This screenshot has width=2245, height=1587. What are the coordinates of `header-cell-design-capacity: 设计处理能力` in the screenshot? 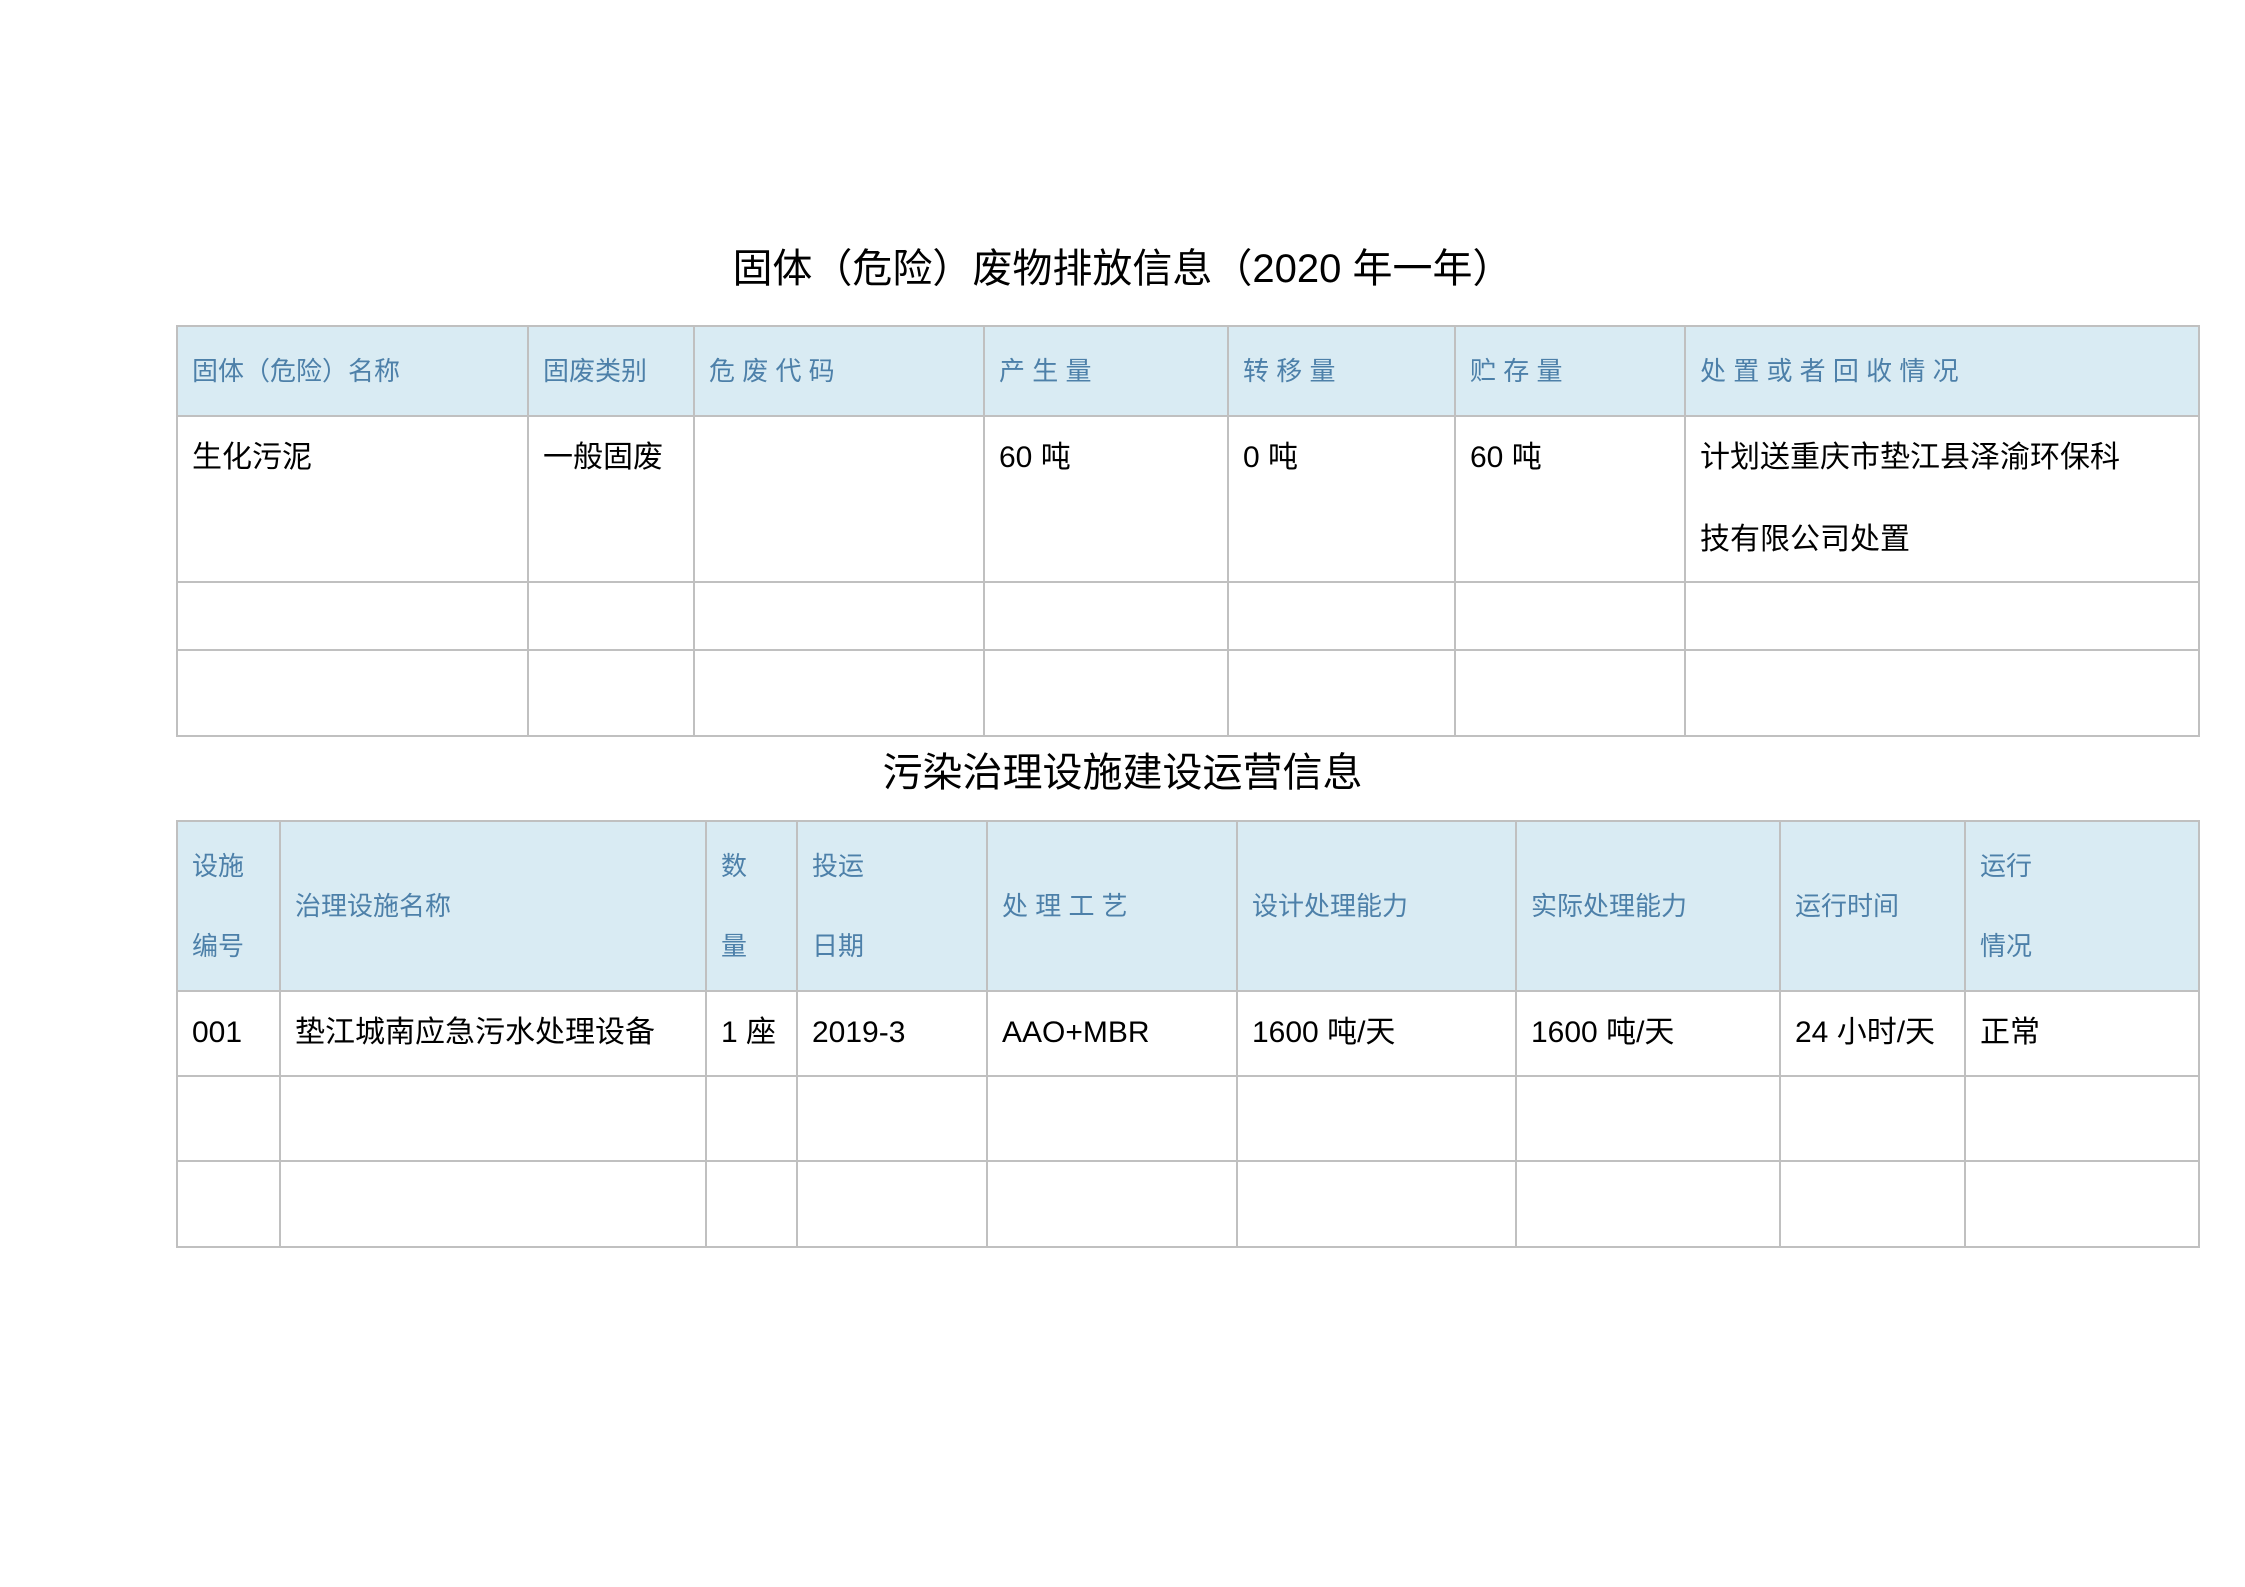 It's located at (1376, 906).